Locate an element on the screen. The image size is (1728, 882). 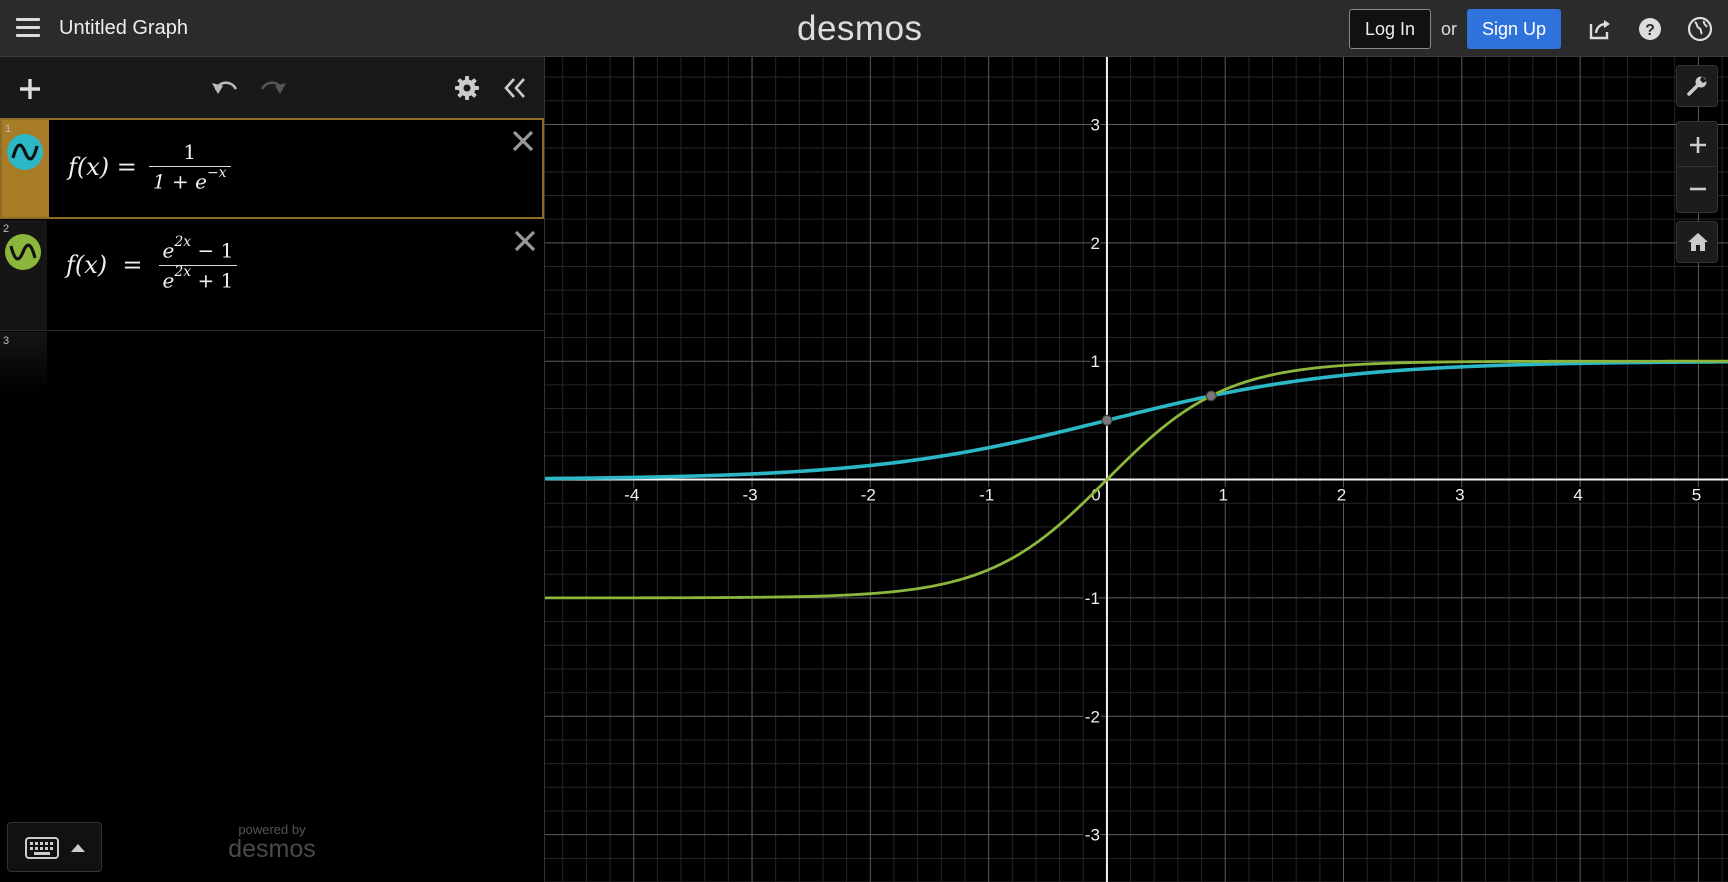
globe-icon is located at coordinates (1700, 29).